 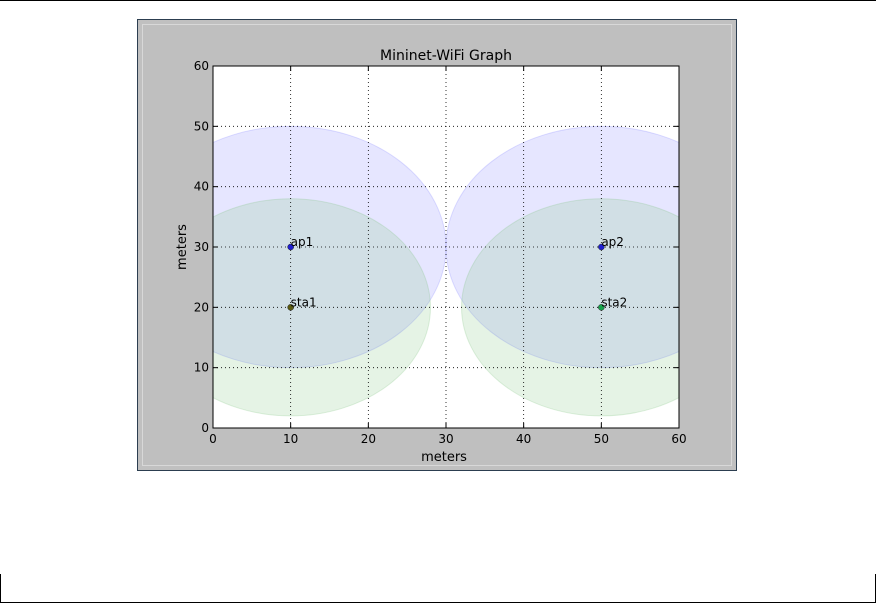 What do you see at coordinates (445, 439) in the screenshot?
I see `x-tick-label: 30` at bounding box center [445, 439].